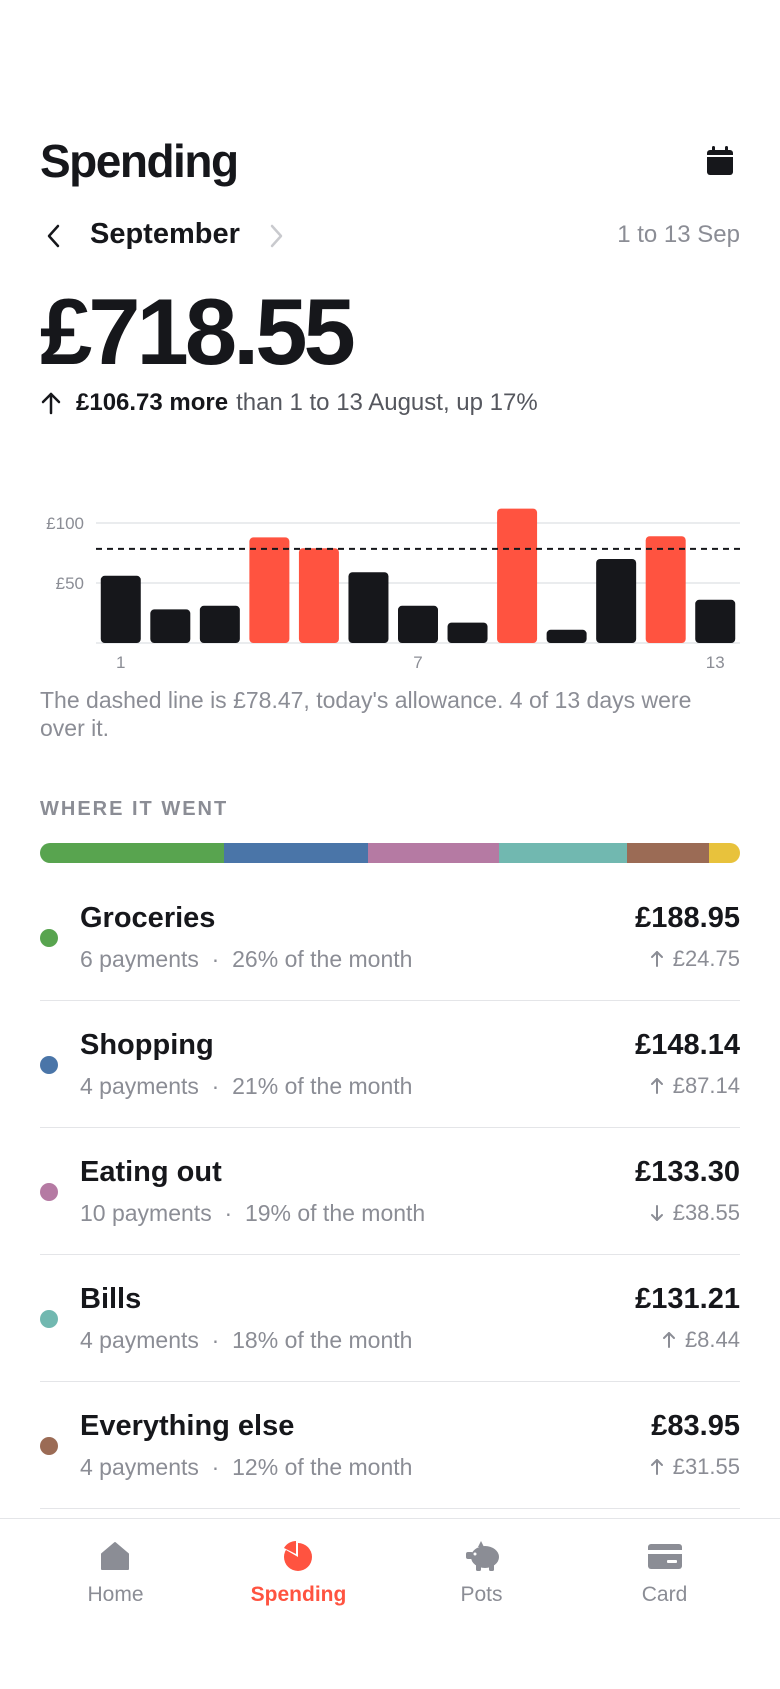 This screenshot has width=780, height=1689. Describe the element at coordinates (715, 662) in the screenshot. I see `x-tick-label: 13` at that location.